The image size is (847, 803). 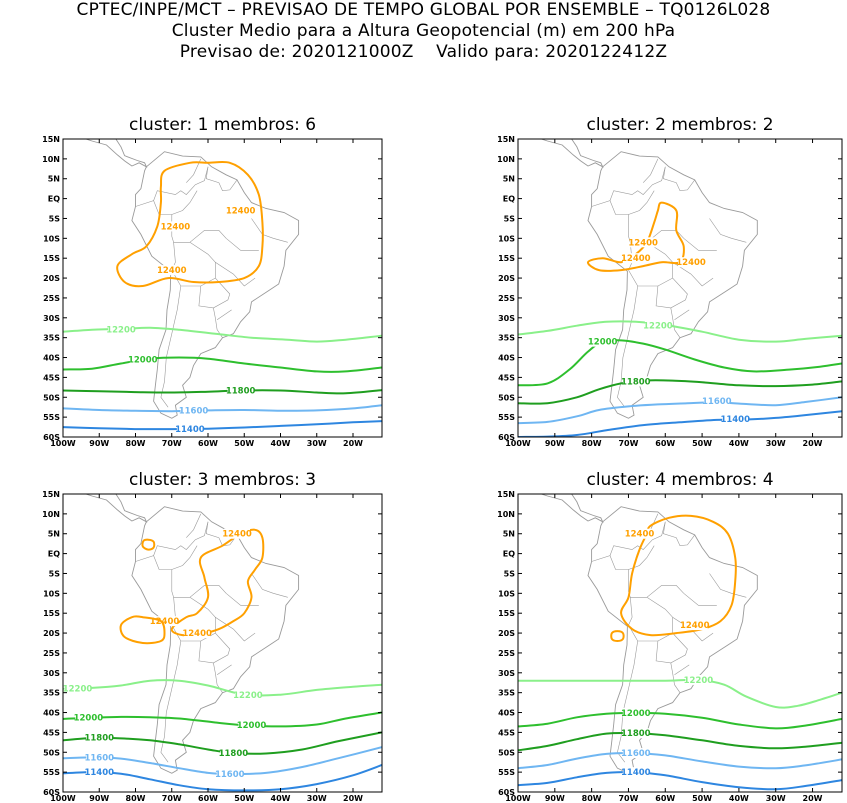 What do you see at coordinates (51, 238) in the screenshot?
I see `y-tick-label: 10S` at bounding box center [51, 238].